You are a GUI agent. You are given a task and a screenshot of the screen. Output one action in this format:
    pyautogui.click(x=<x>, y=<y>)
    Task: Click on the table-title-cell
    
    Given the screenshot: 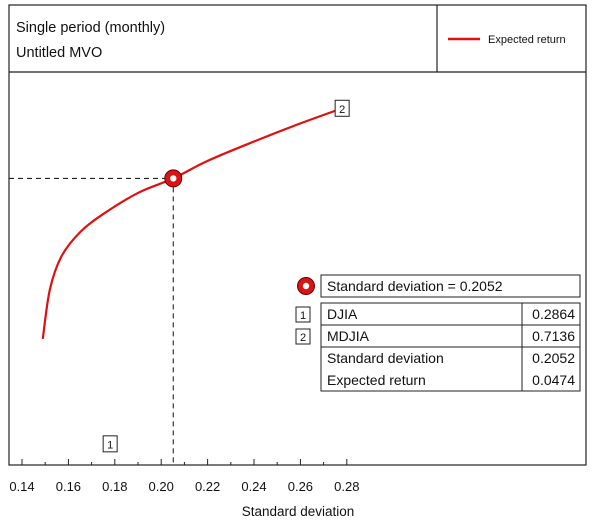 What is the action you would take?
    pyautogui.click(x=450, y=286)
    